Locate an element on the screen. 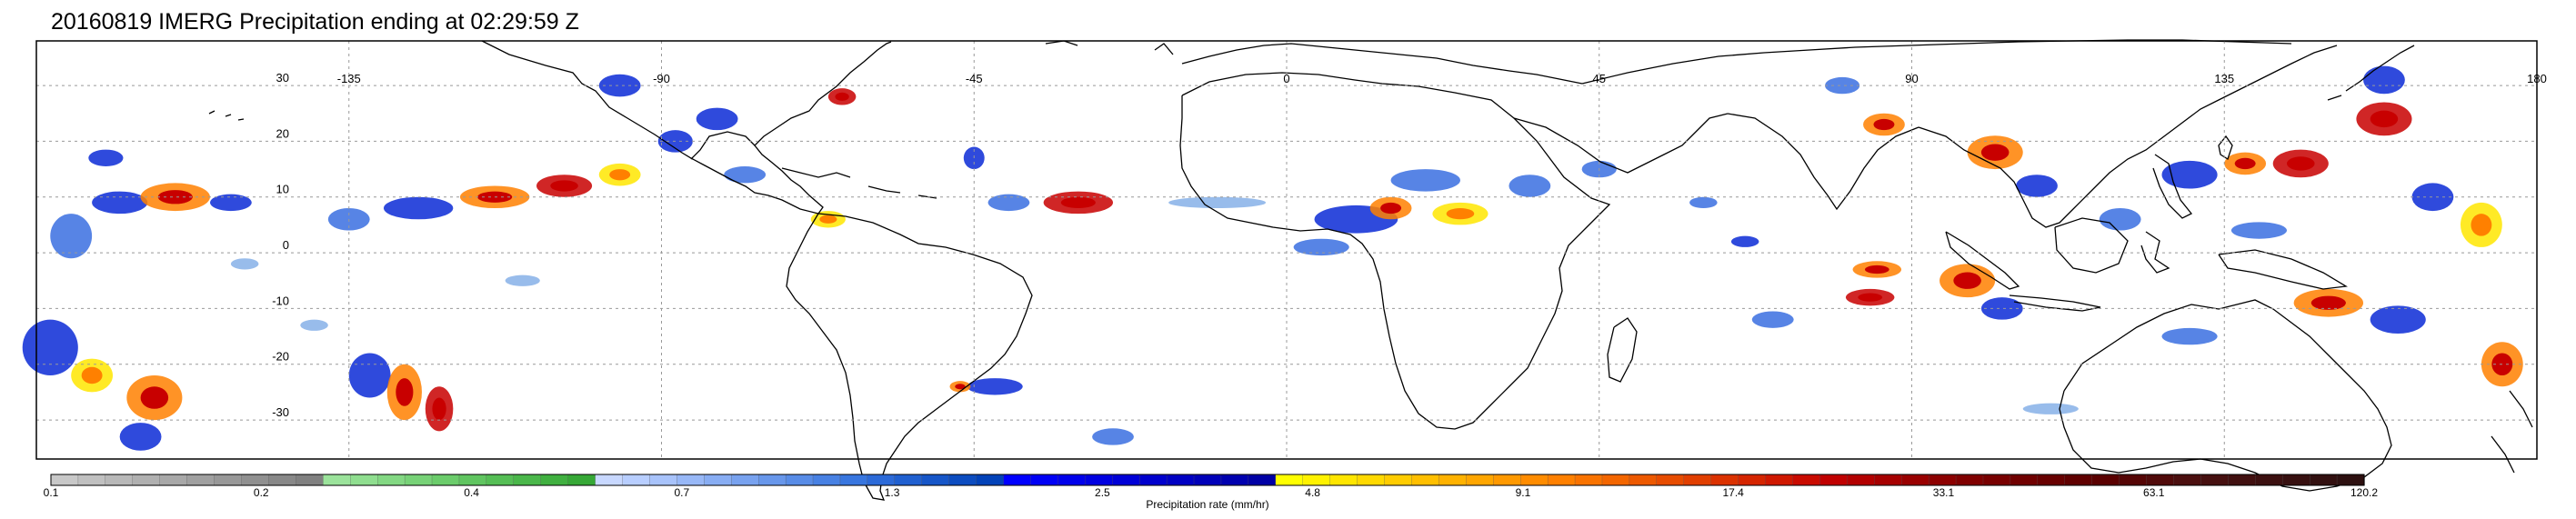 This screenshot has width=2576, height=519. colorbar-tick-label: 0.7 is located at coordinates (681, 492).